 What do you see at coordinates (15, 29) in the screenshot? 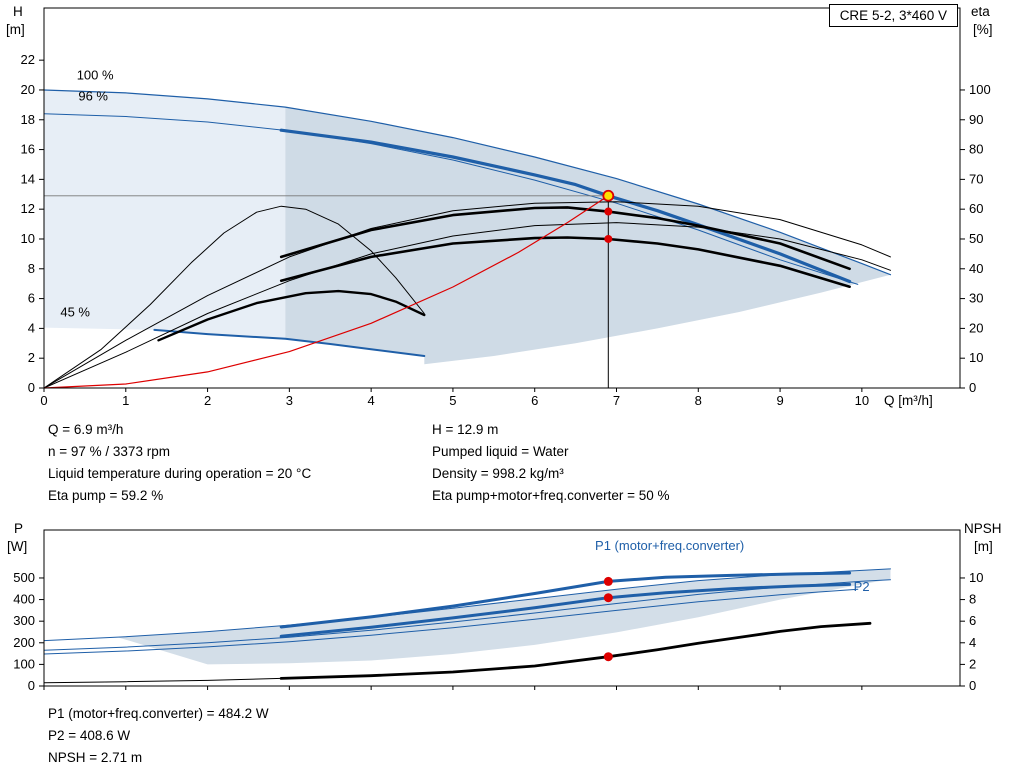
I see `h-axis-unit: [m]` at bounding box center [15, 29].